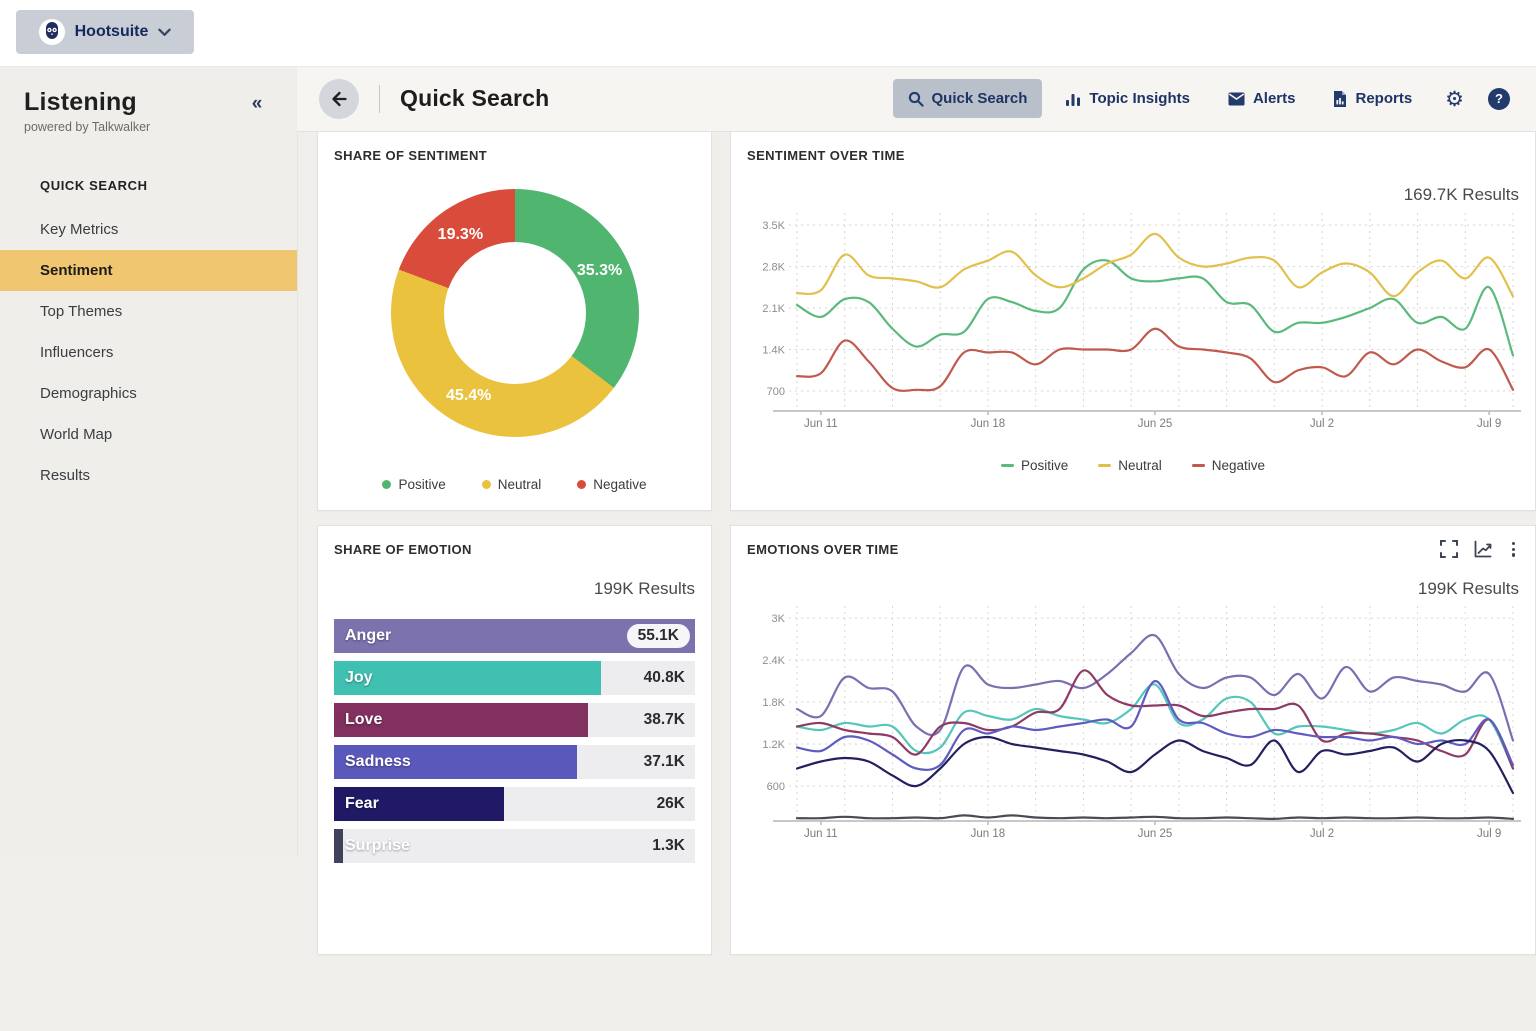  What do you see at coordinates (776, 787) in the screenshot?
I see `svg-text: 600` at bounding box center [776, 787].